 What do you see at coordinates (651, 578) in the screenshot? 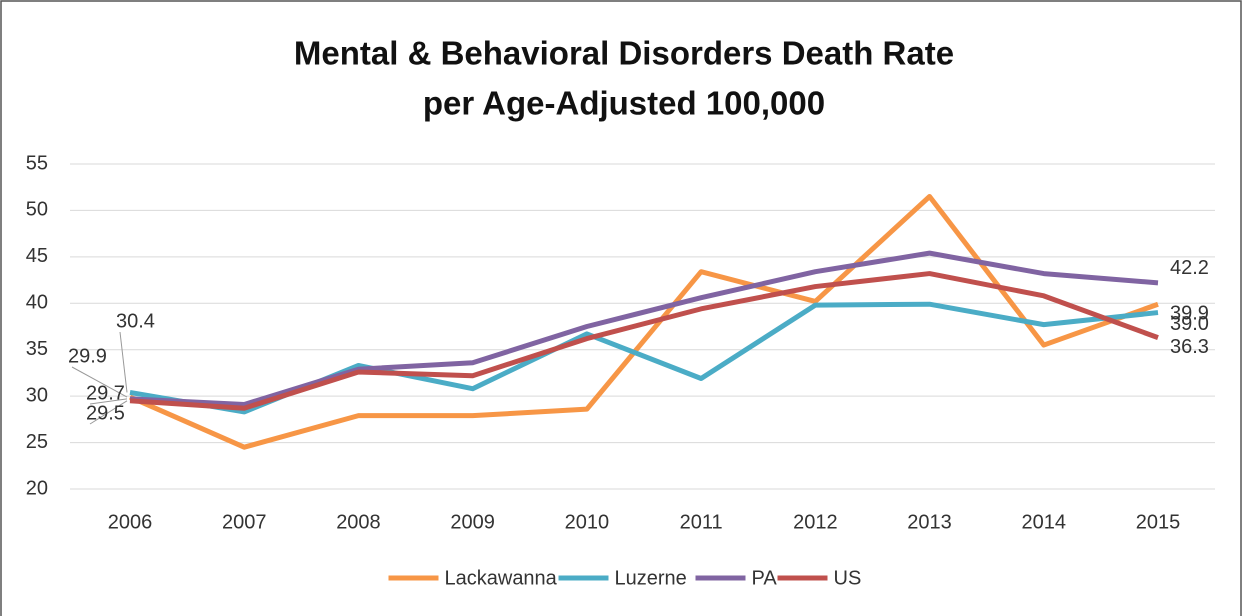
I see `legend-label: Luzerne` at bounding box center [651, 578].